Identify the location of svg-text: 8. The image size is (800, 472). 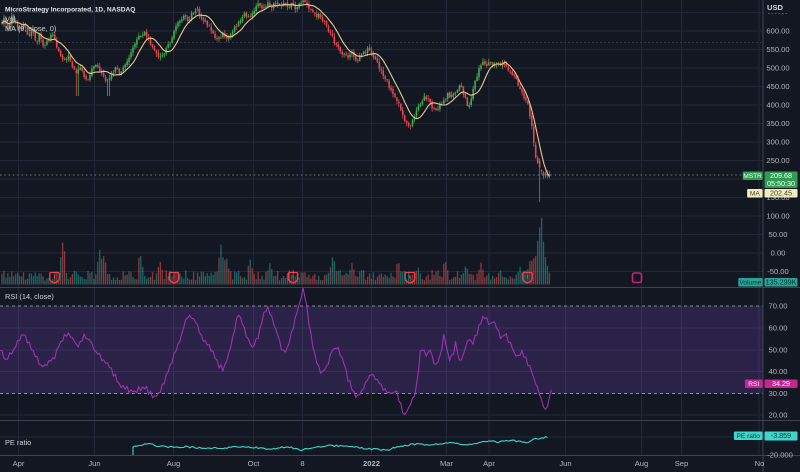
(302, 463).